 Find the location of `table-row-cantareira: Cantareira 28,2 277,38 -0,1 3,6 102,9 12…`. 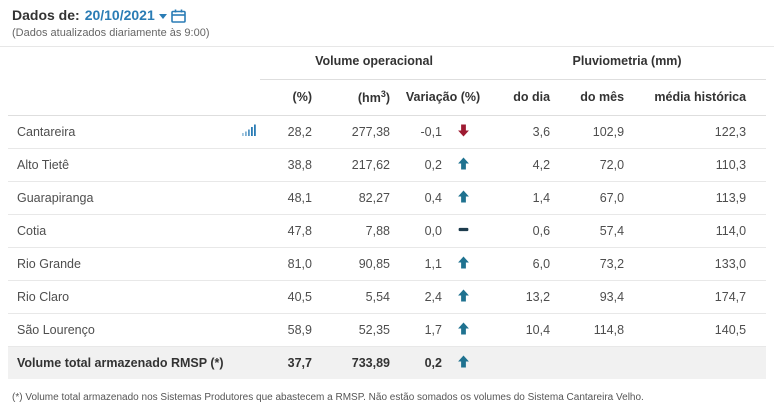

table-row-cantareira: Cantareira 28,2 277,38 -0,1 3,6 102,9 12… is located at coordinates (387, 132).